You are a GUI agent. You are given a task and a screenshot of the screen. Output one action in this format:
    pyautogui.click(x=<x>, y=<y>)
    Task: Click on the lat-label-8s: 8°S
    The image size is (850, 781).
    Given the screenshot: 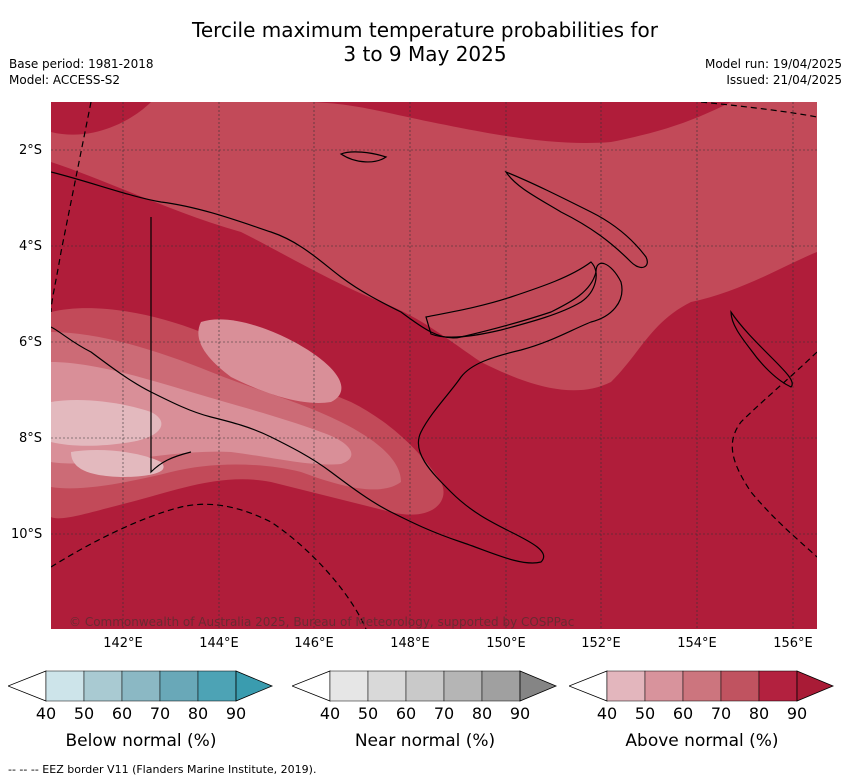 What is the action you would take?
    pyautogui.click(x=31, y=438)
    